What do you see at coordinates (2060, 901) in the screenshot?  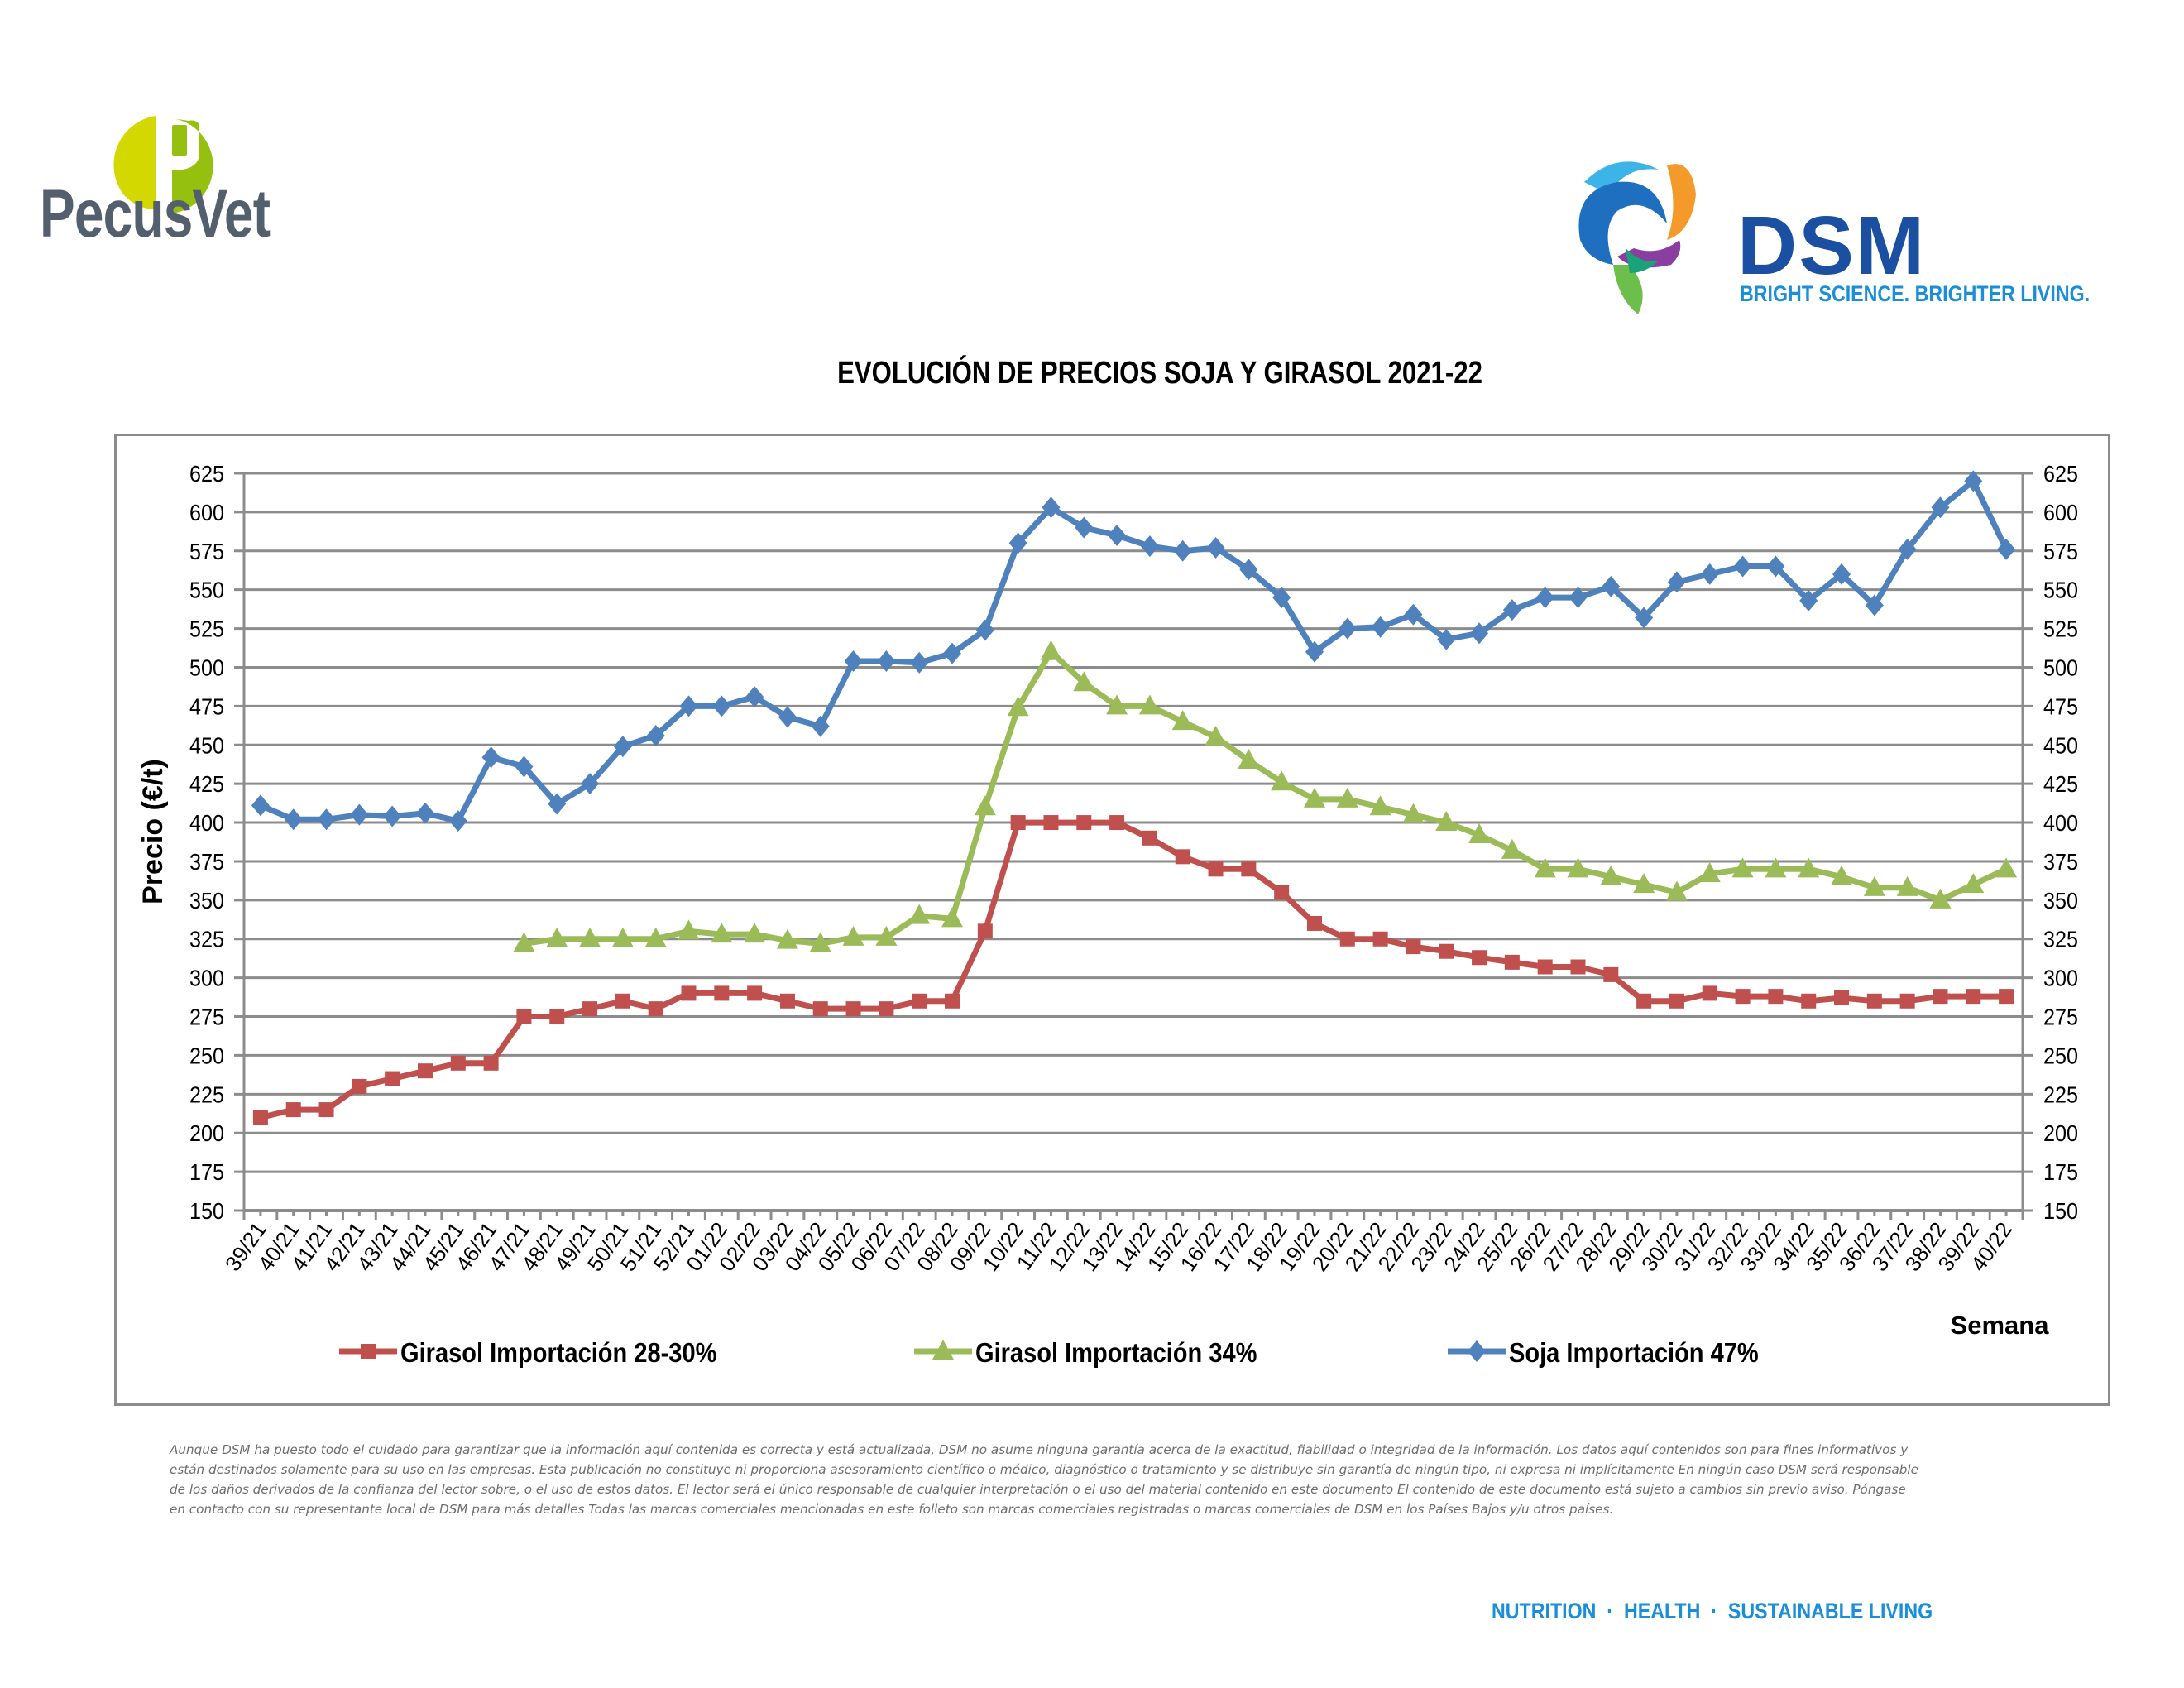 I see `y-tick-label-right: 350` at bounding box center [2060, 901].